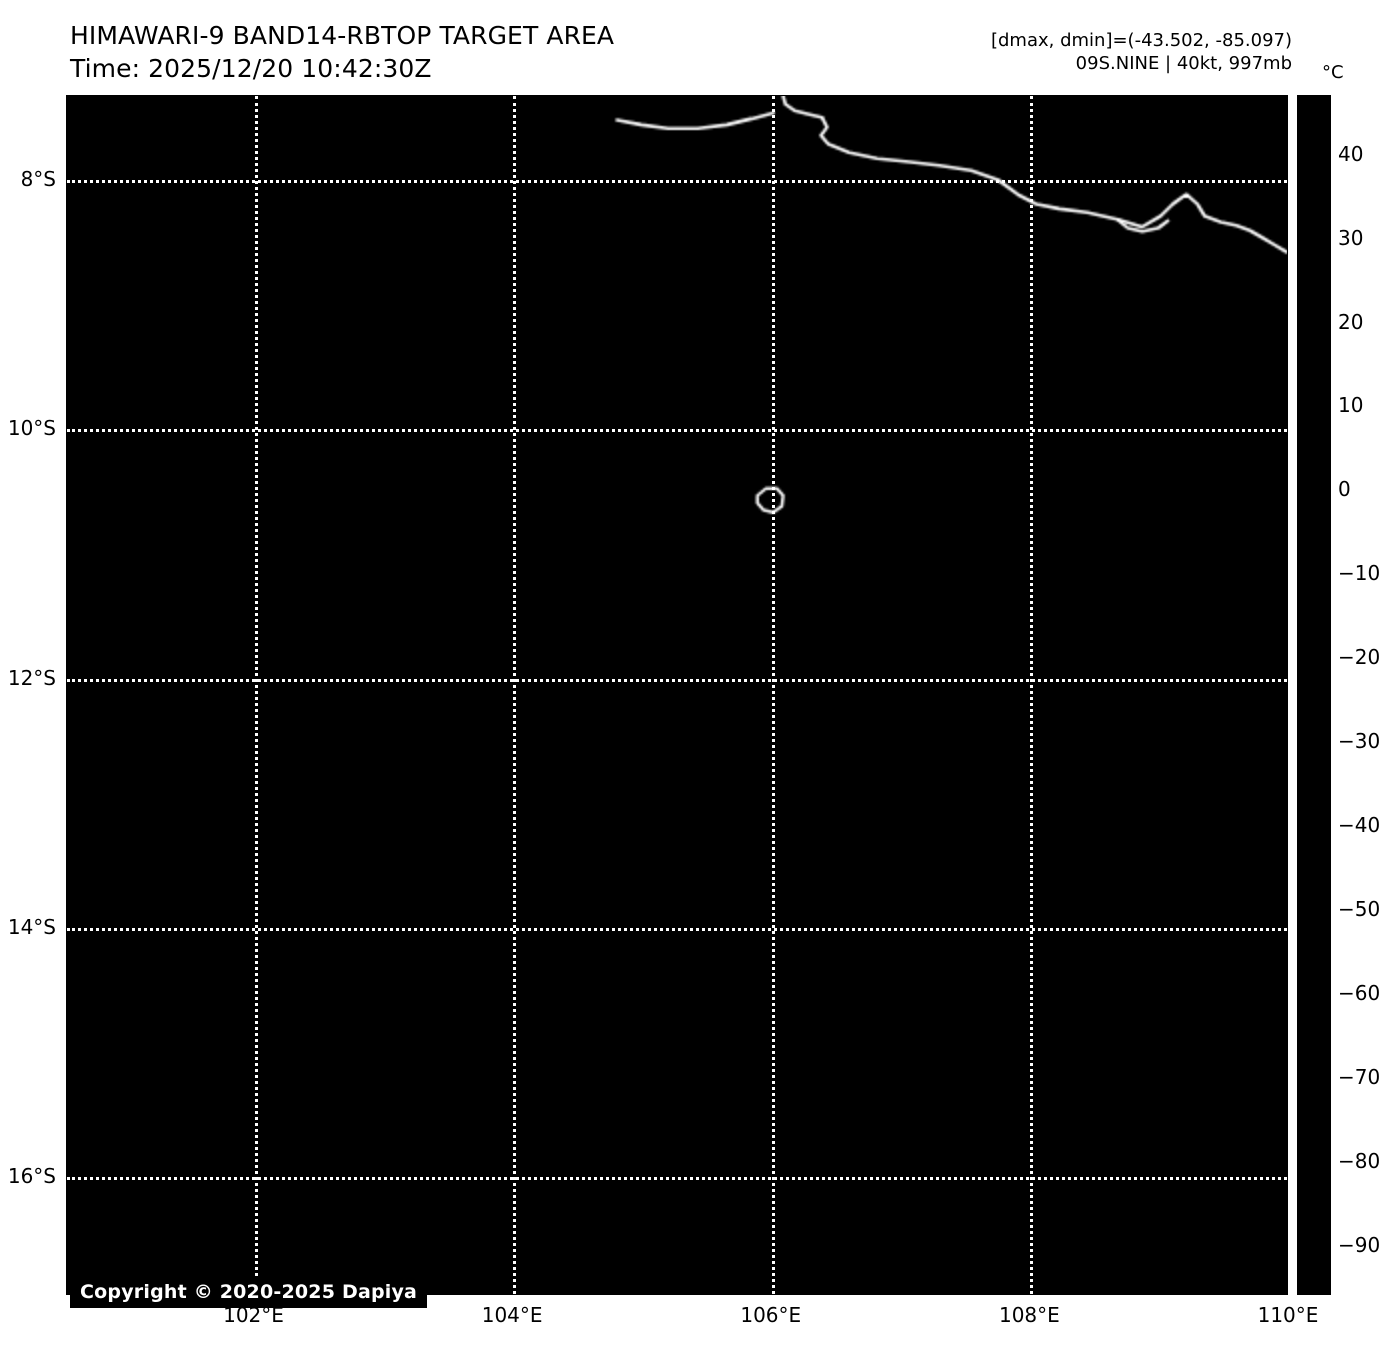  What do you see at coordinates (1351, 153) in the screenshot?
I see `colorbar-tick-label: 40` at bounding box center [1351, 153].